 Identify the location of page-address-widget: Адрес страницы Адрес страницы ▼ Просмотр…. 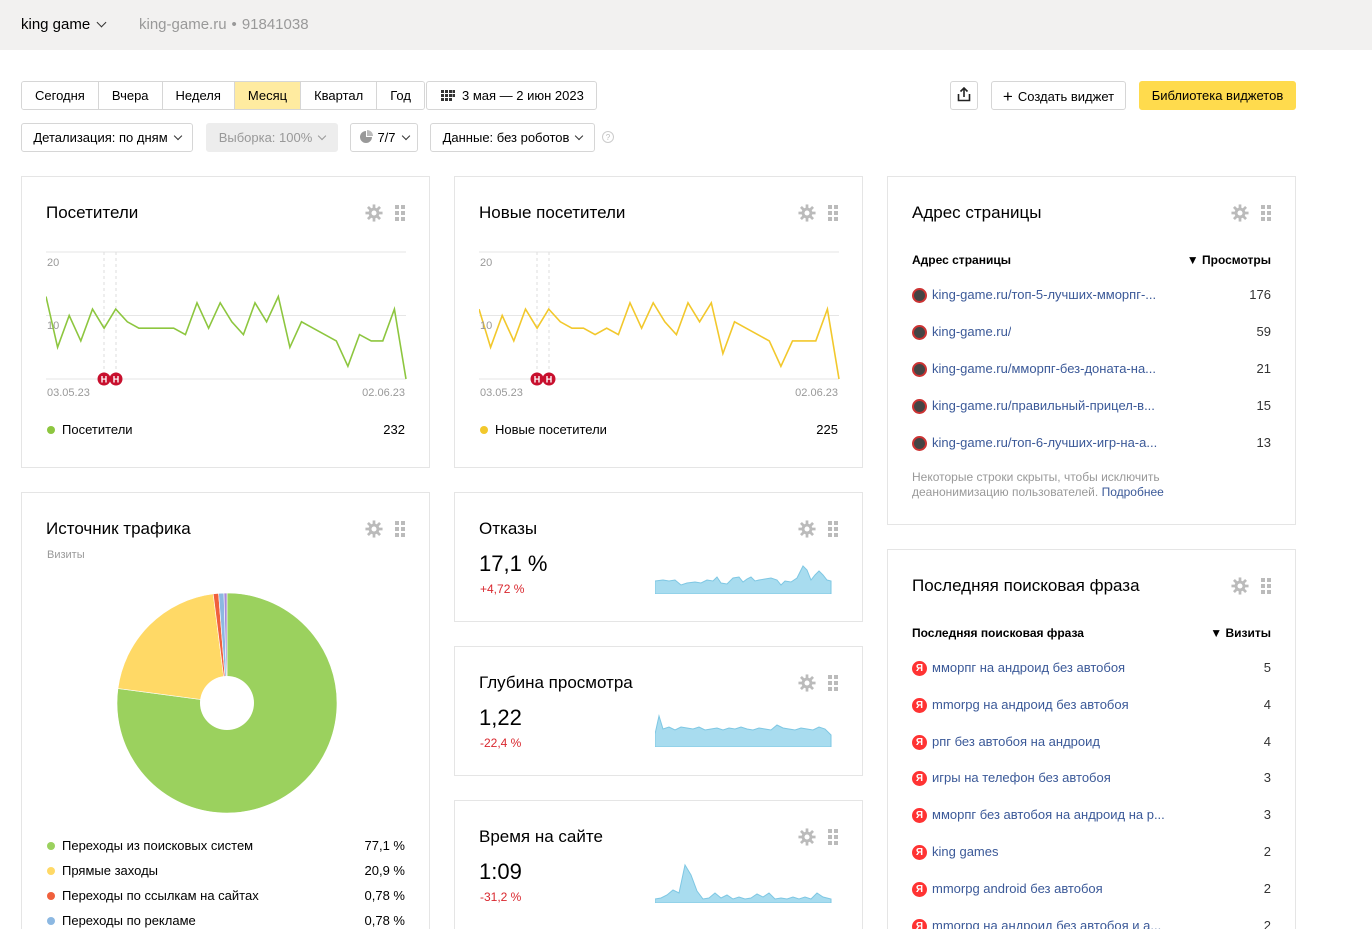
(1091, 350).